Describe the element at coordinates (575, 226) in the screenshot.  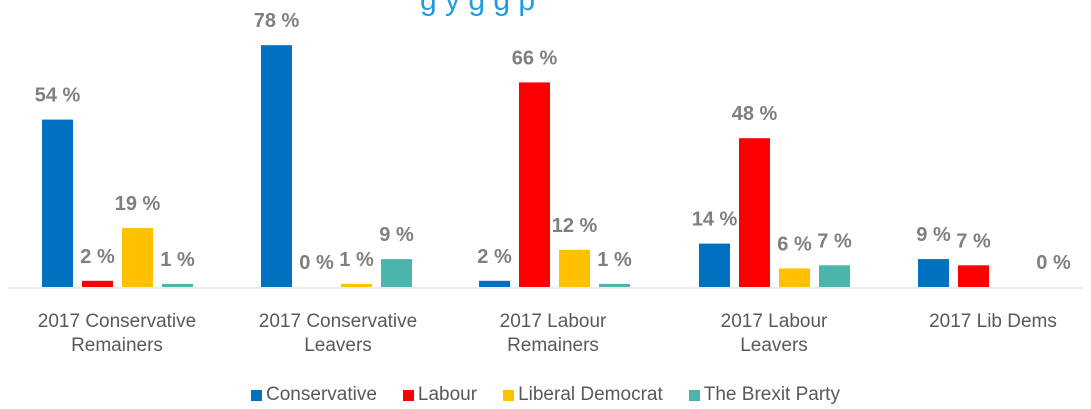
I see `value-label: 12 %` at that location.